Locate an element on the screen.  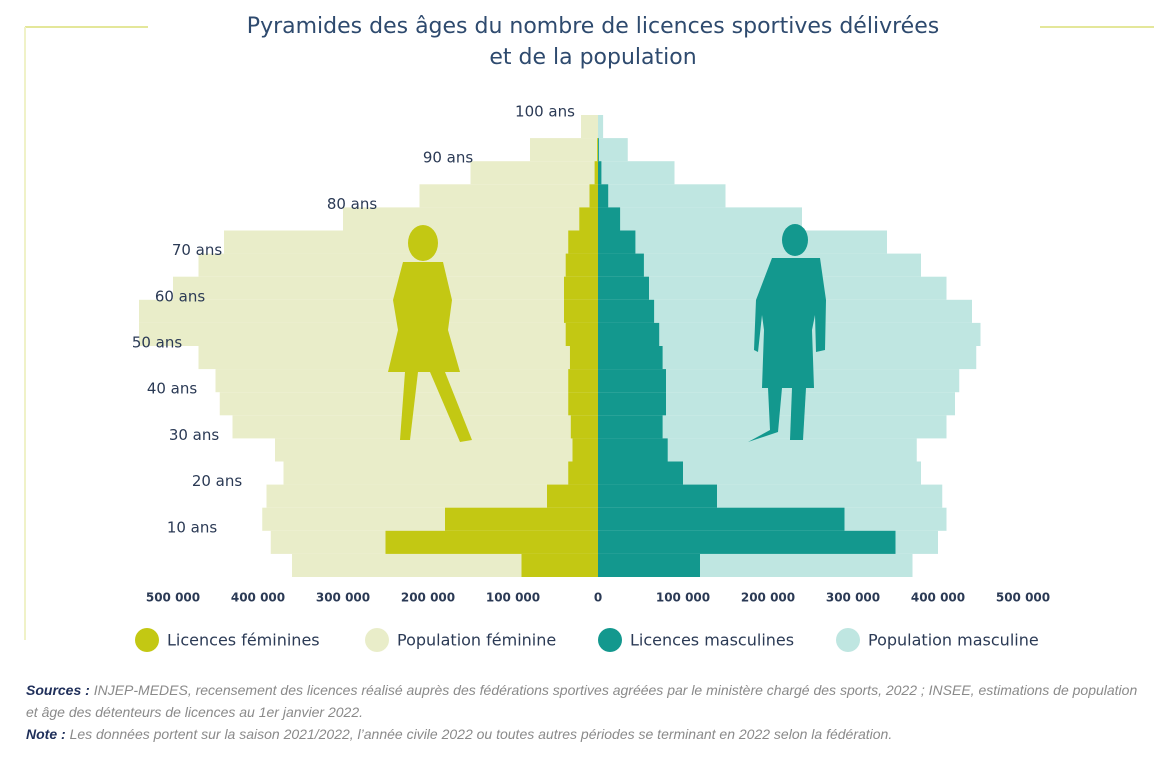
legend-label: Licences féminines is located at coordinates (243, 640).